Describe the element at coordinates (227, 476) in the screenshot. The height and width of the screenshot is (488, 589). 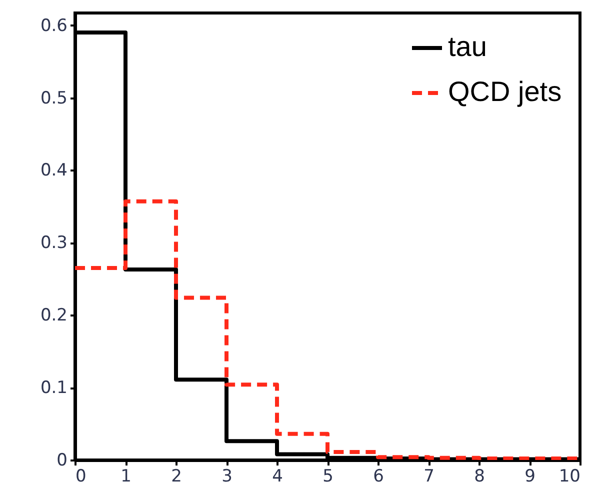
I see `x-tick-label: 3` at that location.